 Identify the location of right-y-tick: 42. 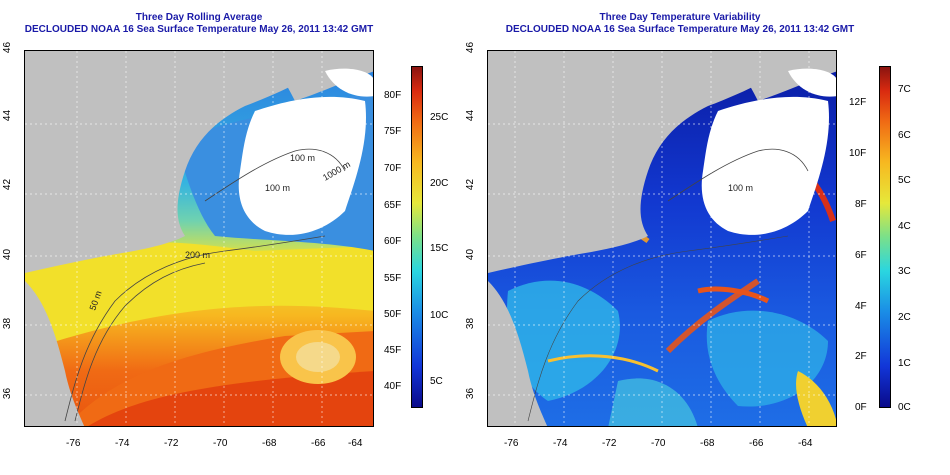
(471, 184).